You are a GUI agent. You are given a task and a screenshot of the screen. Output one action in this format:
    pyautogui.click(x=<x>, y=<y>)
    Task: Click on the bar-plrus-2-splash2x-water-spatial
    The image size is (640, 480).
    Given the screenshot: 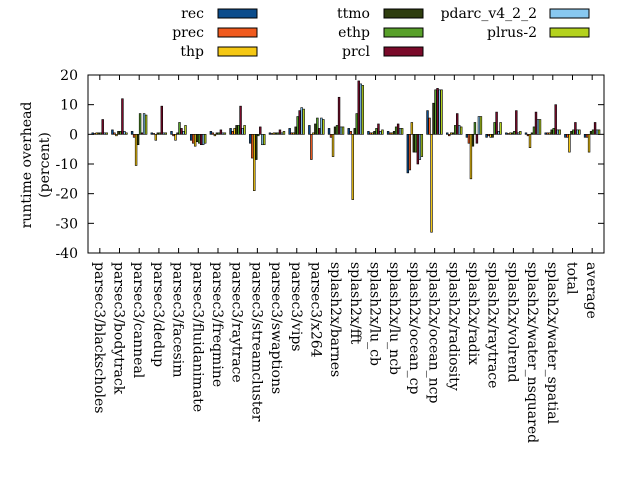 What is the action you would take?
    pyautogui.click(x=559, y=132)
    